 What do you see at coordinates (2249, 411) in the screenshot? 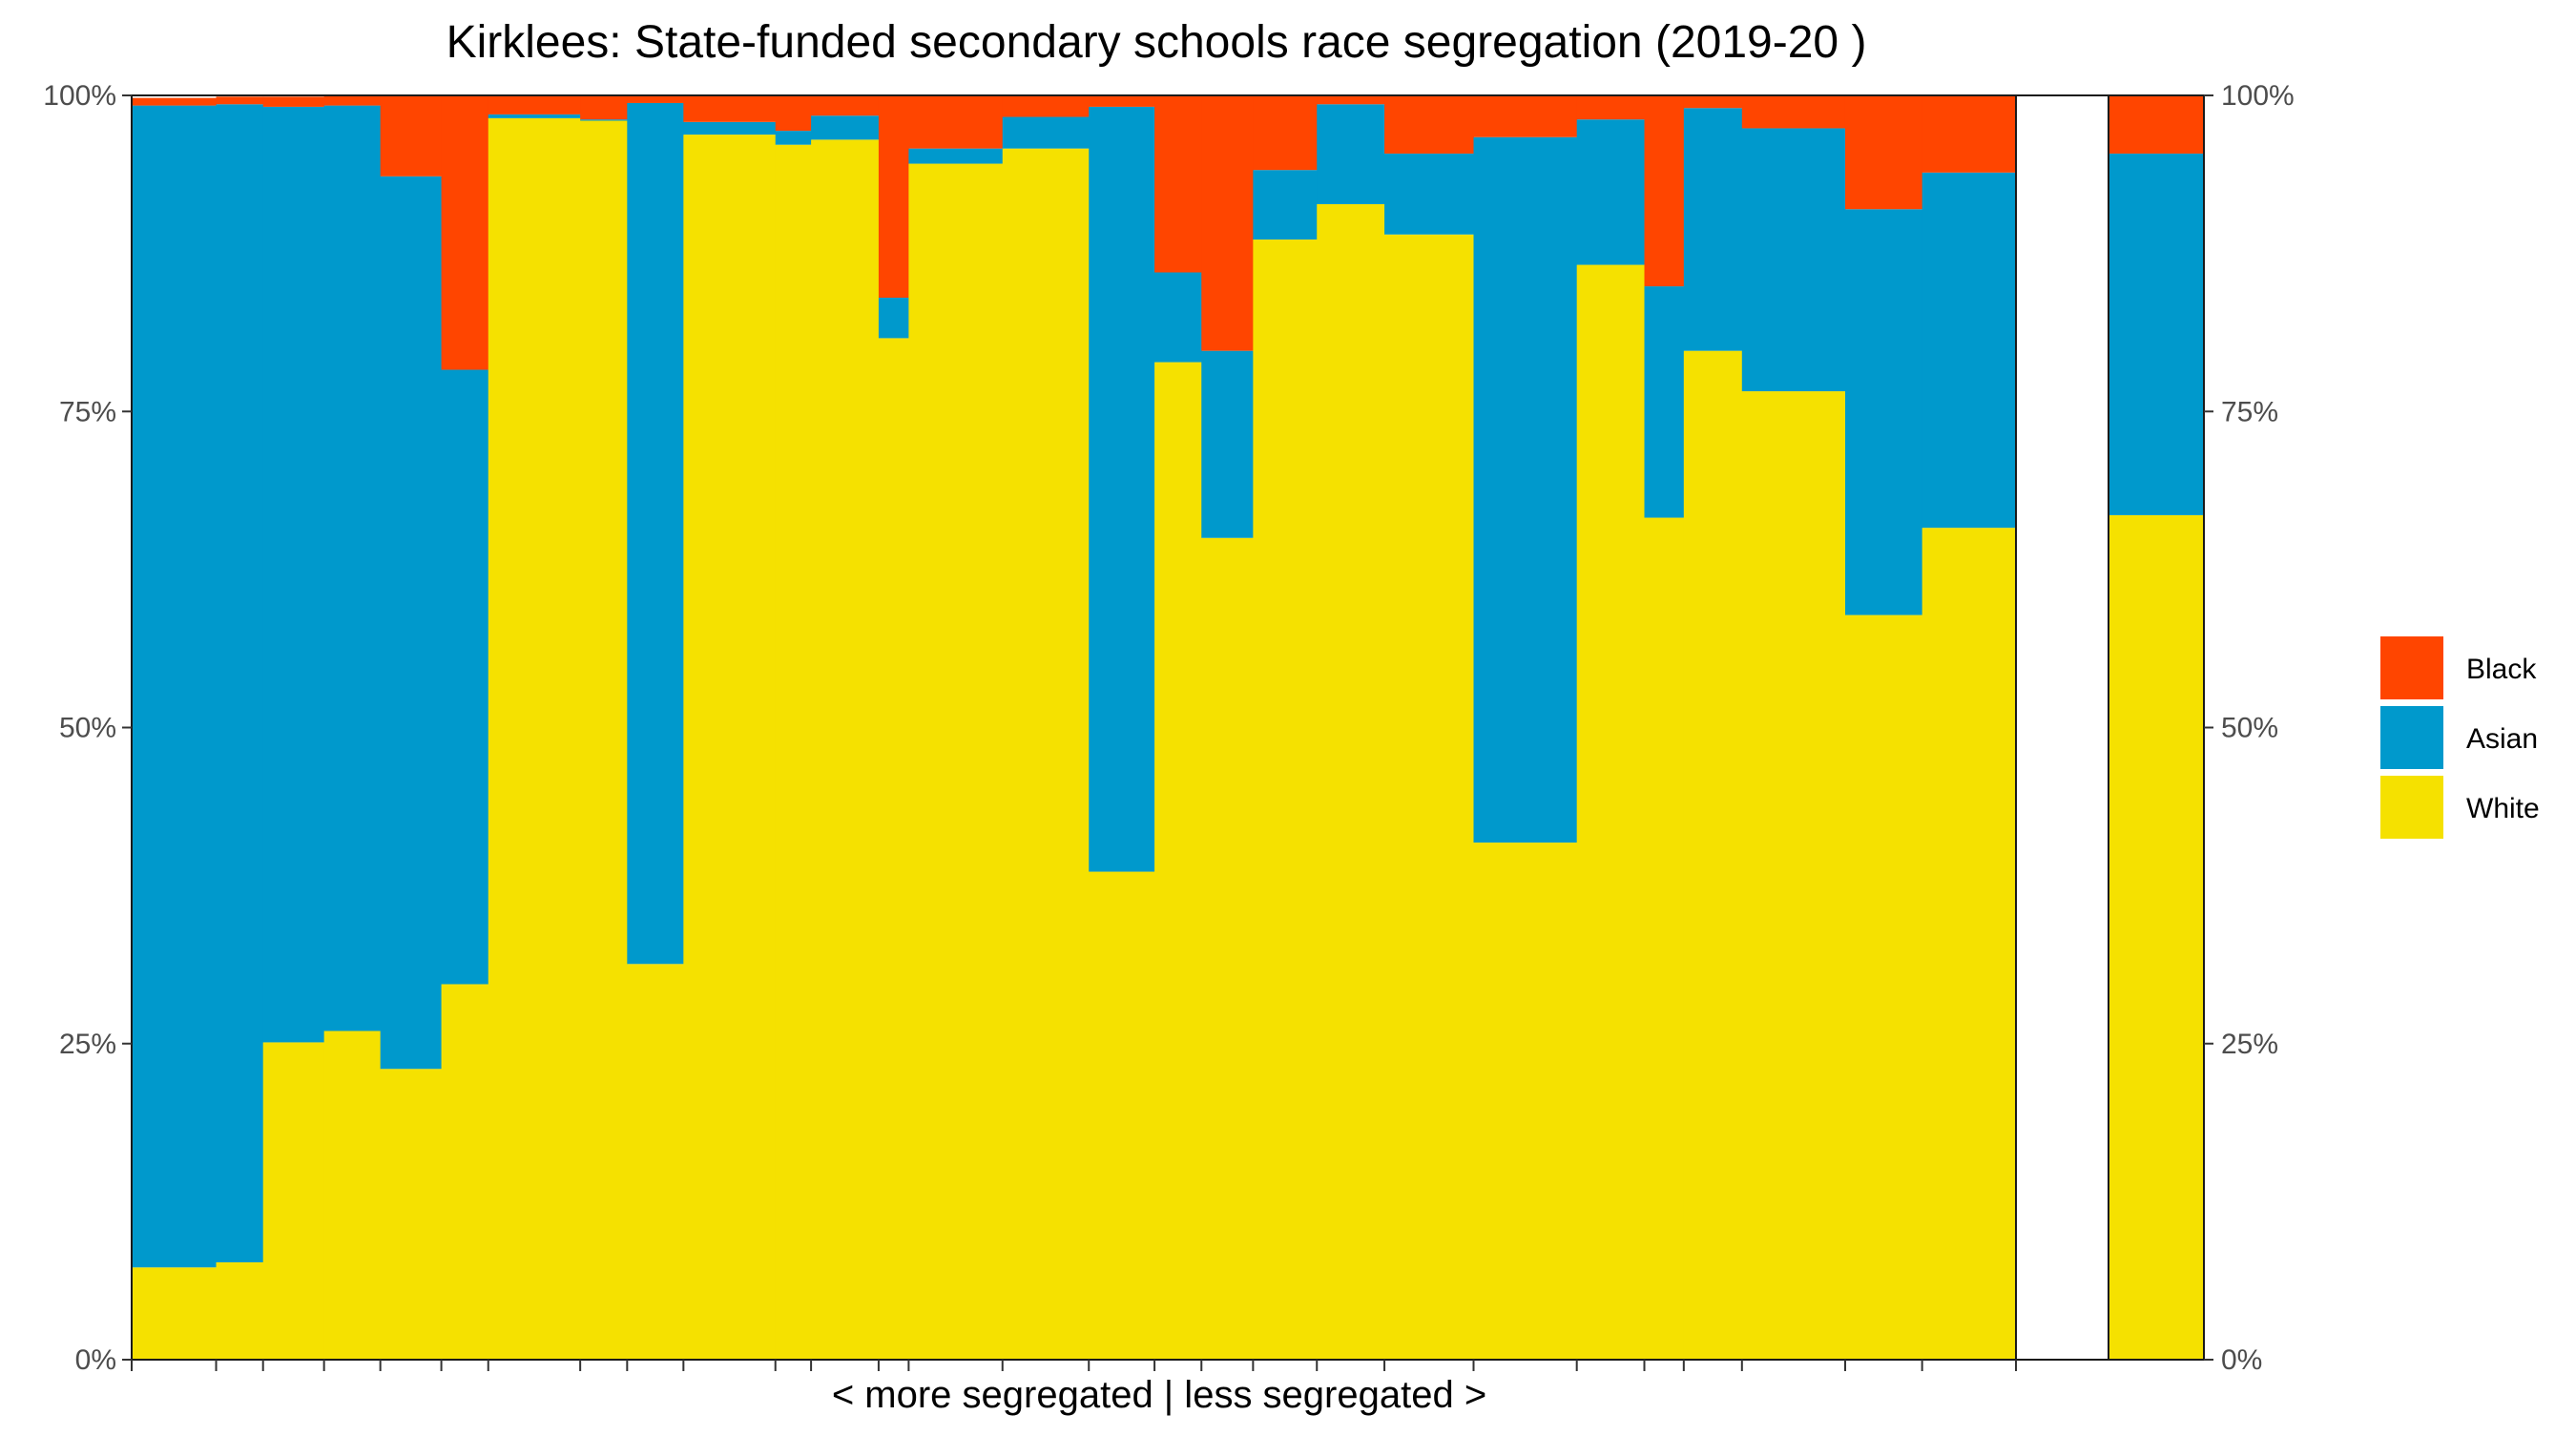
I see `y-tick-label-right: 75%` at bounding box center [2249, 411].